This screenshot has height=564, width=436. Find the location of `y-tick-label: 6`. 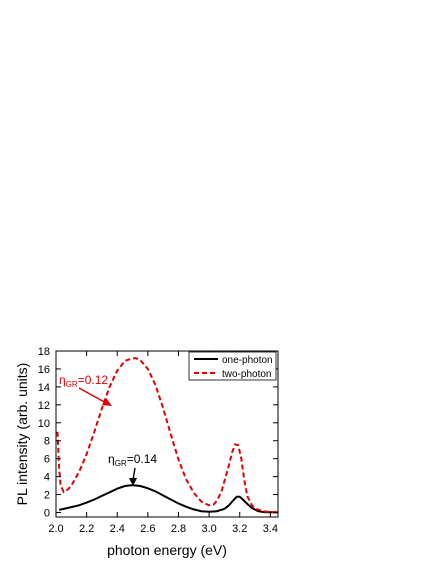

y-tick-label: 6 is located at coordinates (47, 460).